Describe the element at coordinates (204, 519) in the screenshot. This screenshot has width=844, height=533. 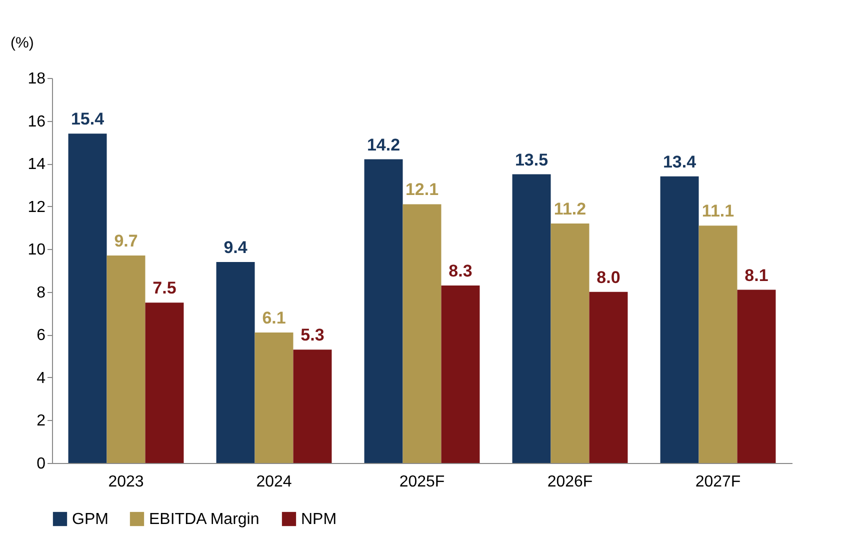
I see `legend-label: EBITDA Margin` at that location.